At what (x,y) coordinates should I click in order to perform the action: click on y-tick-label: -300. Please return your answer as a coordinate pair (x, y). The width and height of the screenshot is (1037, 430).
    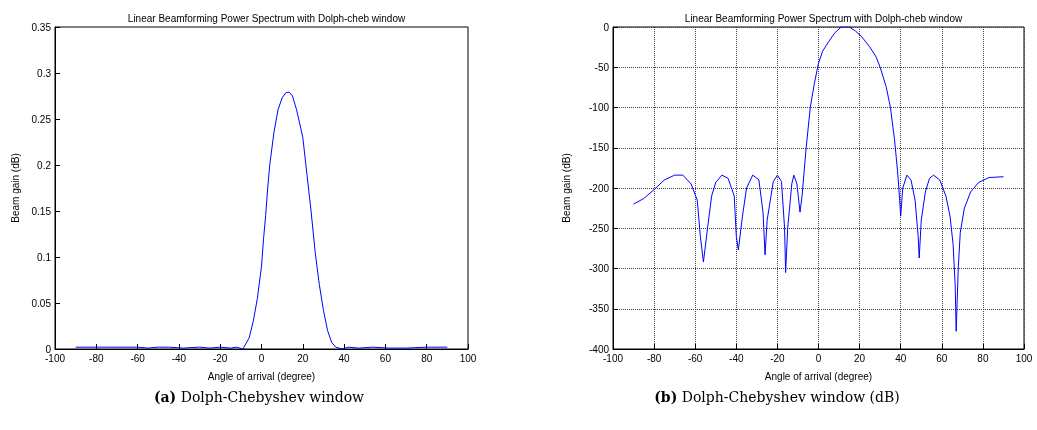
    Looking at the image, I should click on (599, 268).